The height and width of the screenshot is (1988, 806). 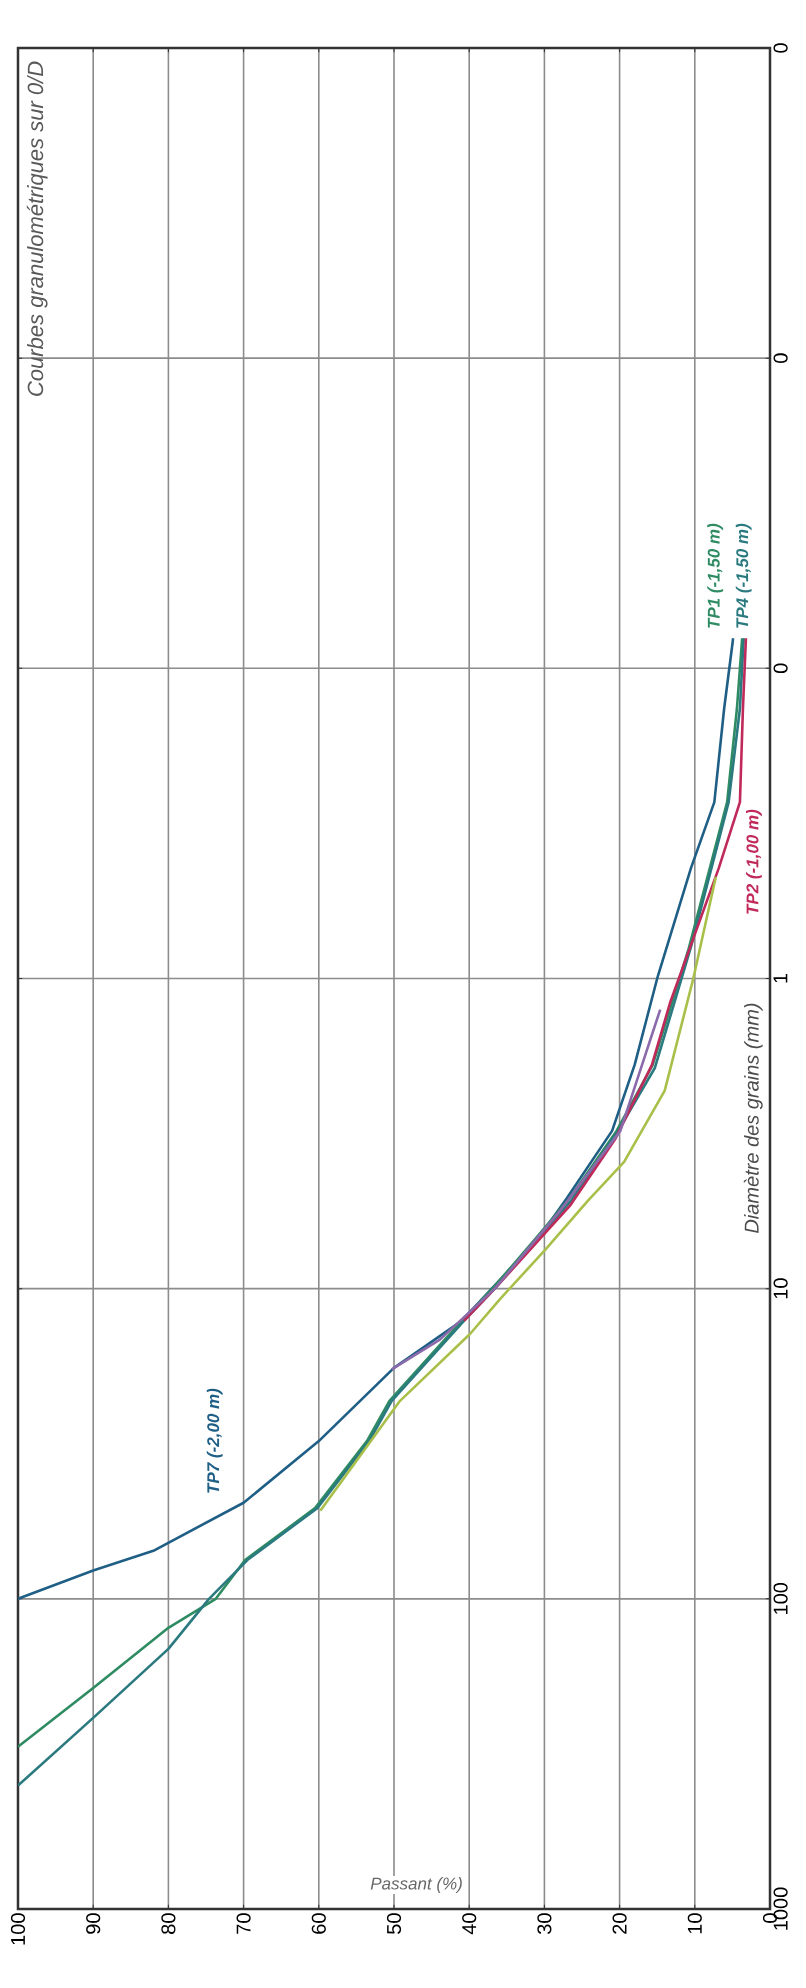 What do you see at coordinates (780, 1598) in the screenshot?
I see `y-tick-label: 100` at bounding box center [780, 1598].